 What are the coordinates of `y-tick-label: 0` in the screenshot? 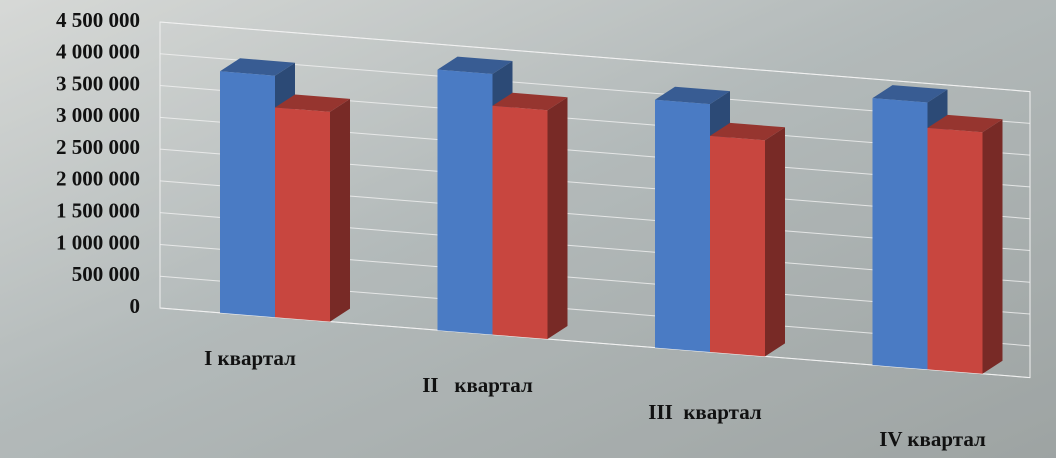 It's located at (135, 306).